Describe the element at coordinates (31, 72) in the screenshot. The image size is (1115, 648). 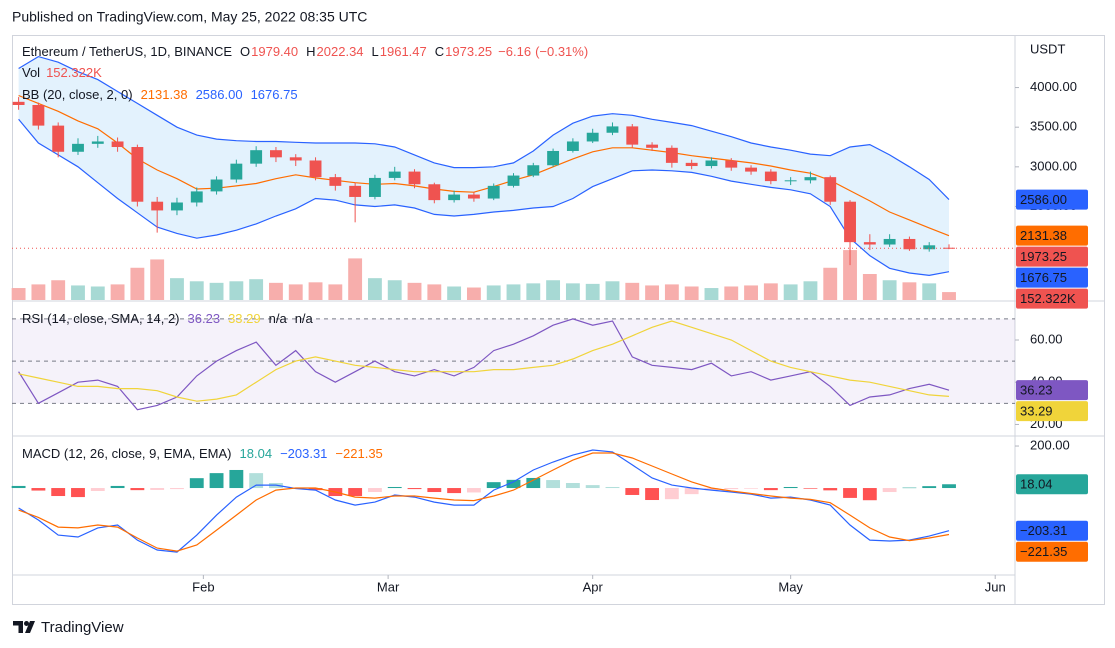
I see `legend-item: Vol` at that location.